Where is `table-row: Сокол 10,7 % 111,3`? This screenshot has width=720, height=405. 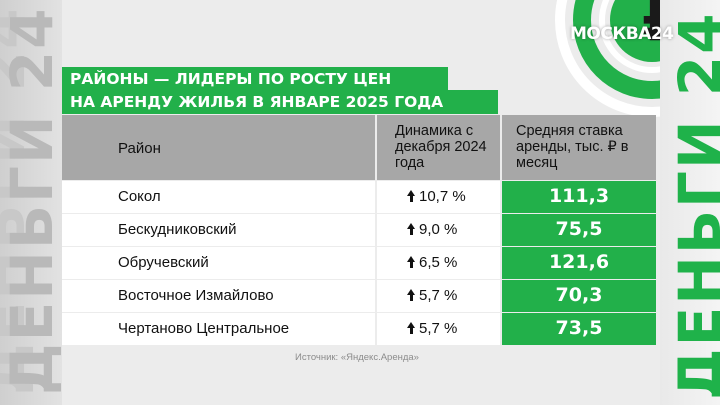
table-row: Сокол 10,7 % 111,3 is located at coordinates (359, 197).